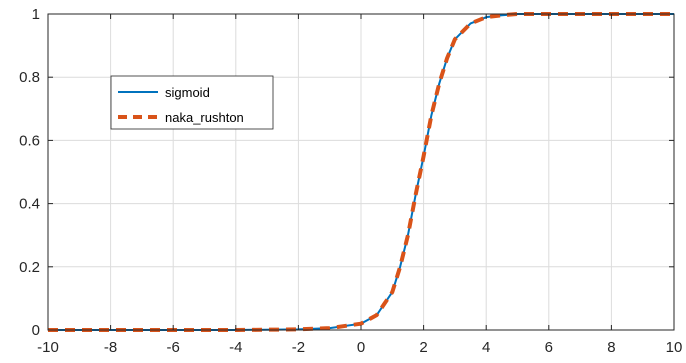 The image size is (686, 363). I want to click on x-tick-label: -2, so click(298, 347).